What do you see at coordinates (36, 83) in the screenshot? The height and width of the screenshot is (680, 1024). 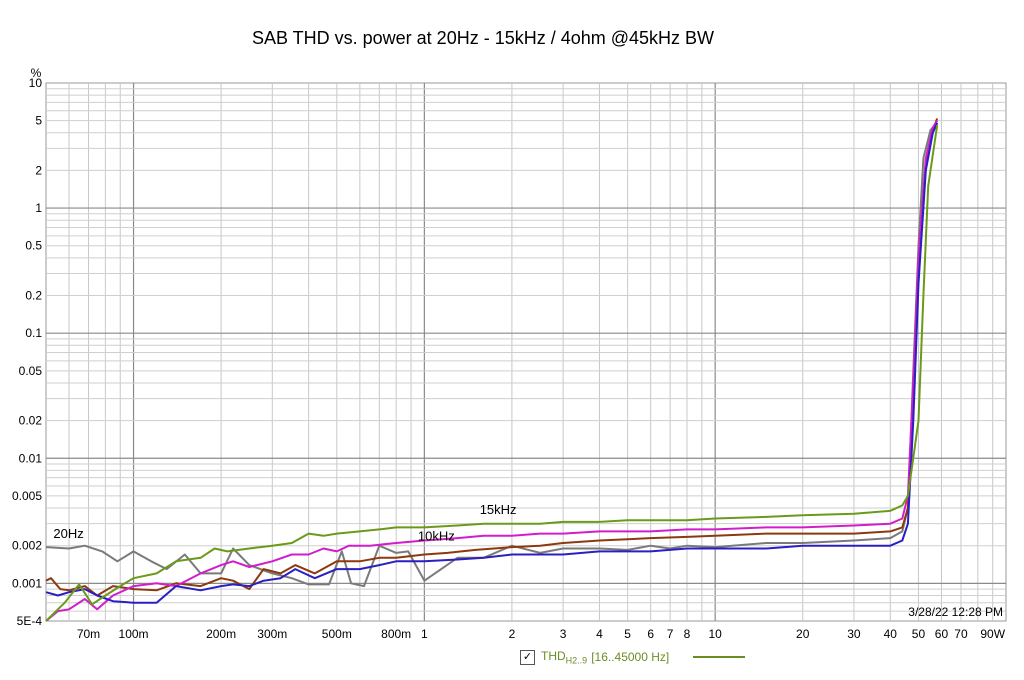 I see `y-tick-label: 10` at bounding box center [36, 83].